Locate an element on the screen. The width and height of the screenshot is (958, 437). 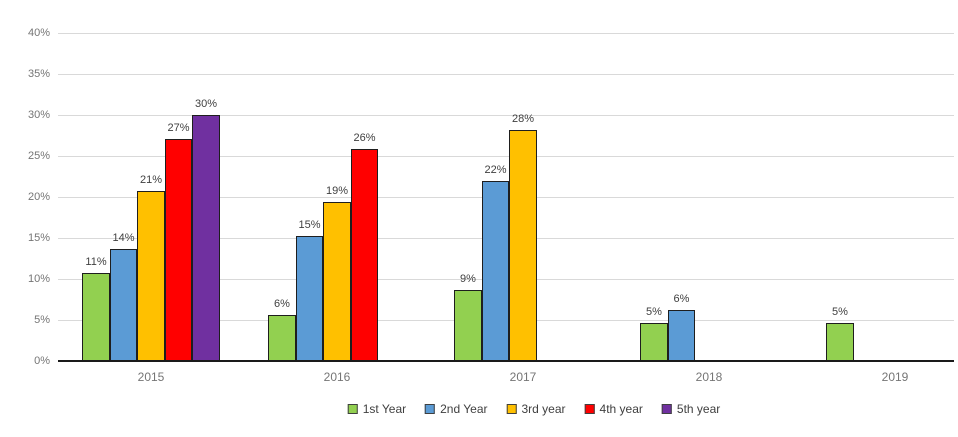
bar-2018-1st-year is located at coordinates (654, 342).